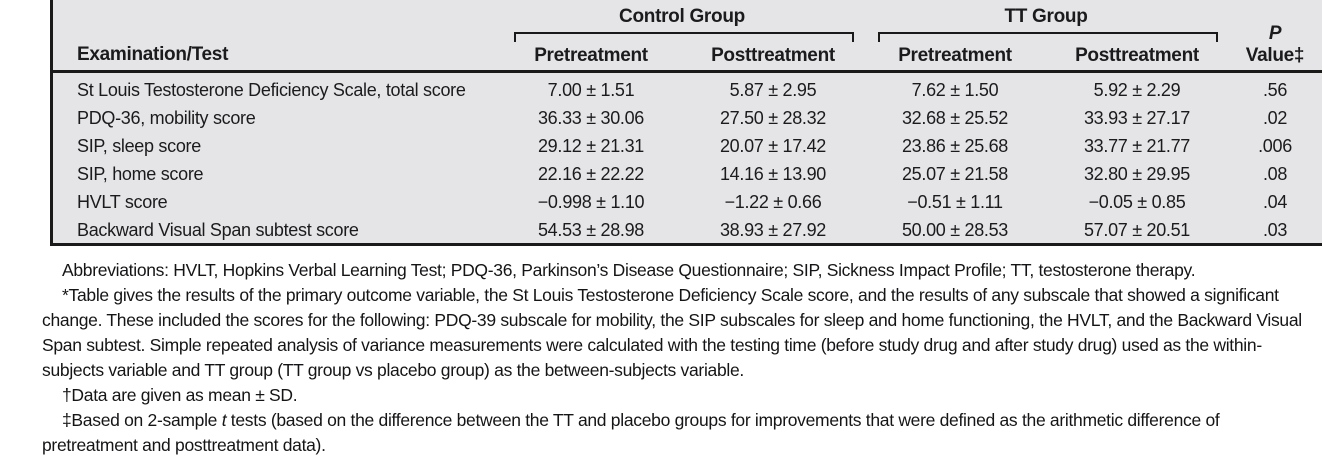 The image size is (1324, 458). Describe the element at coordinates (1046, 16) in the screenshot. I see `group-header-tt: TT Group` at that location.